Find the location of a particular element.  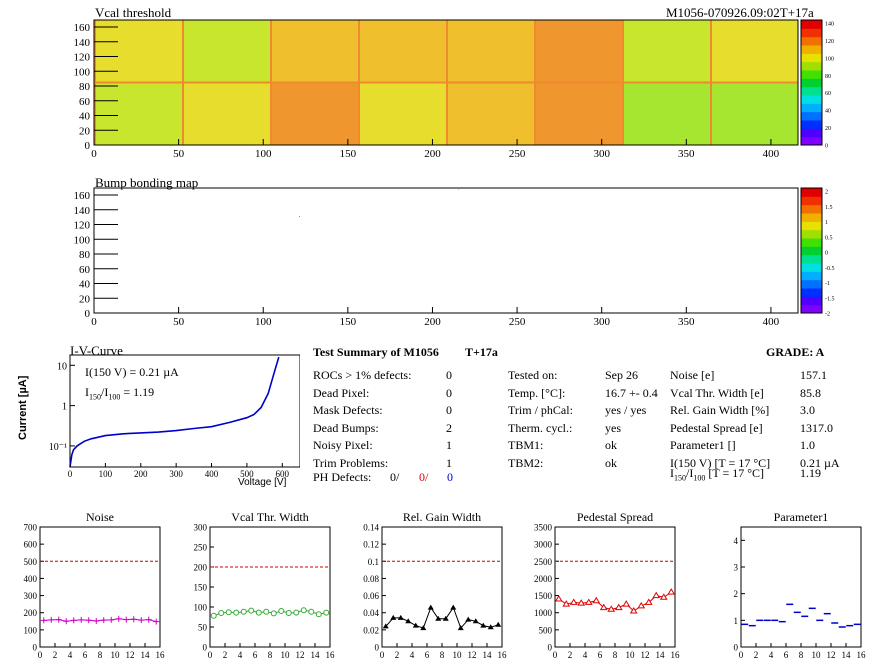

iv-x-tick-label: 600 is located at coordinates (283, 474).